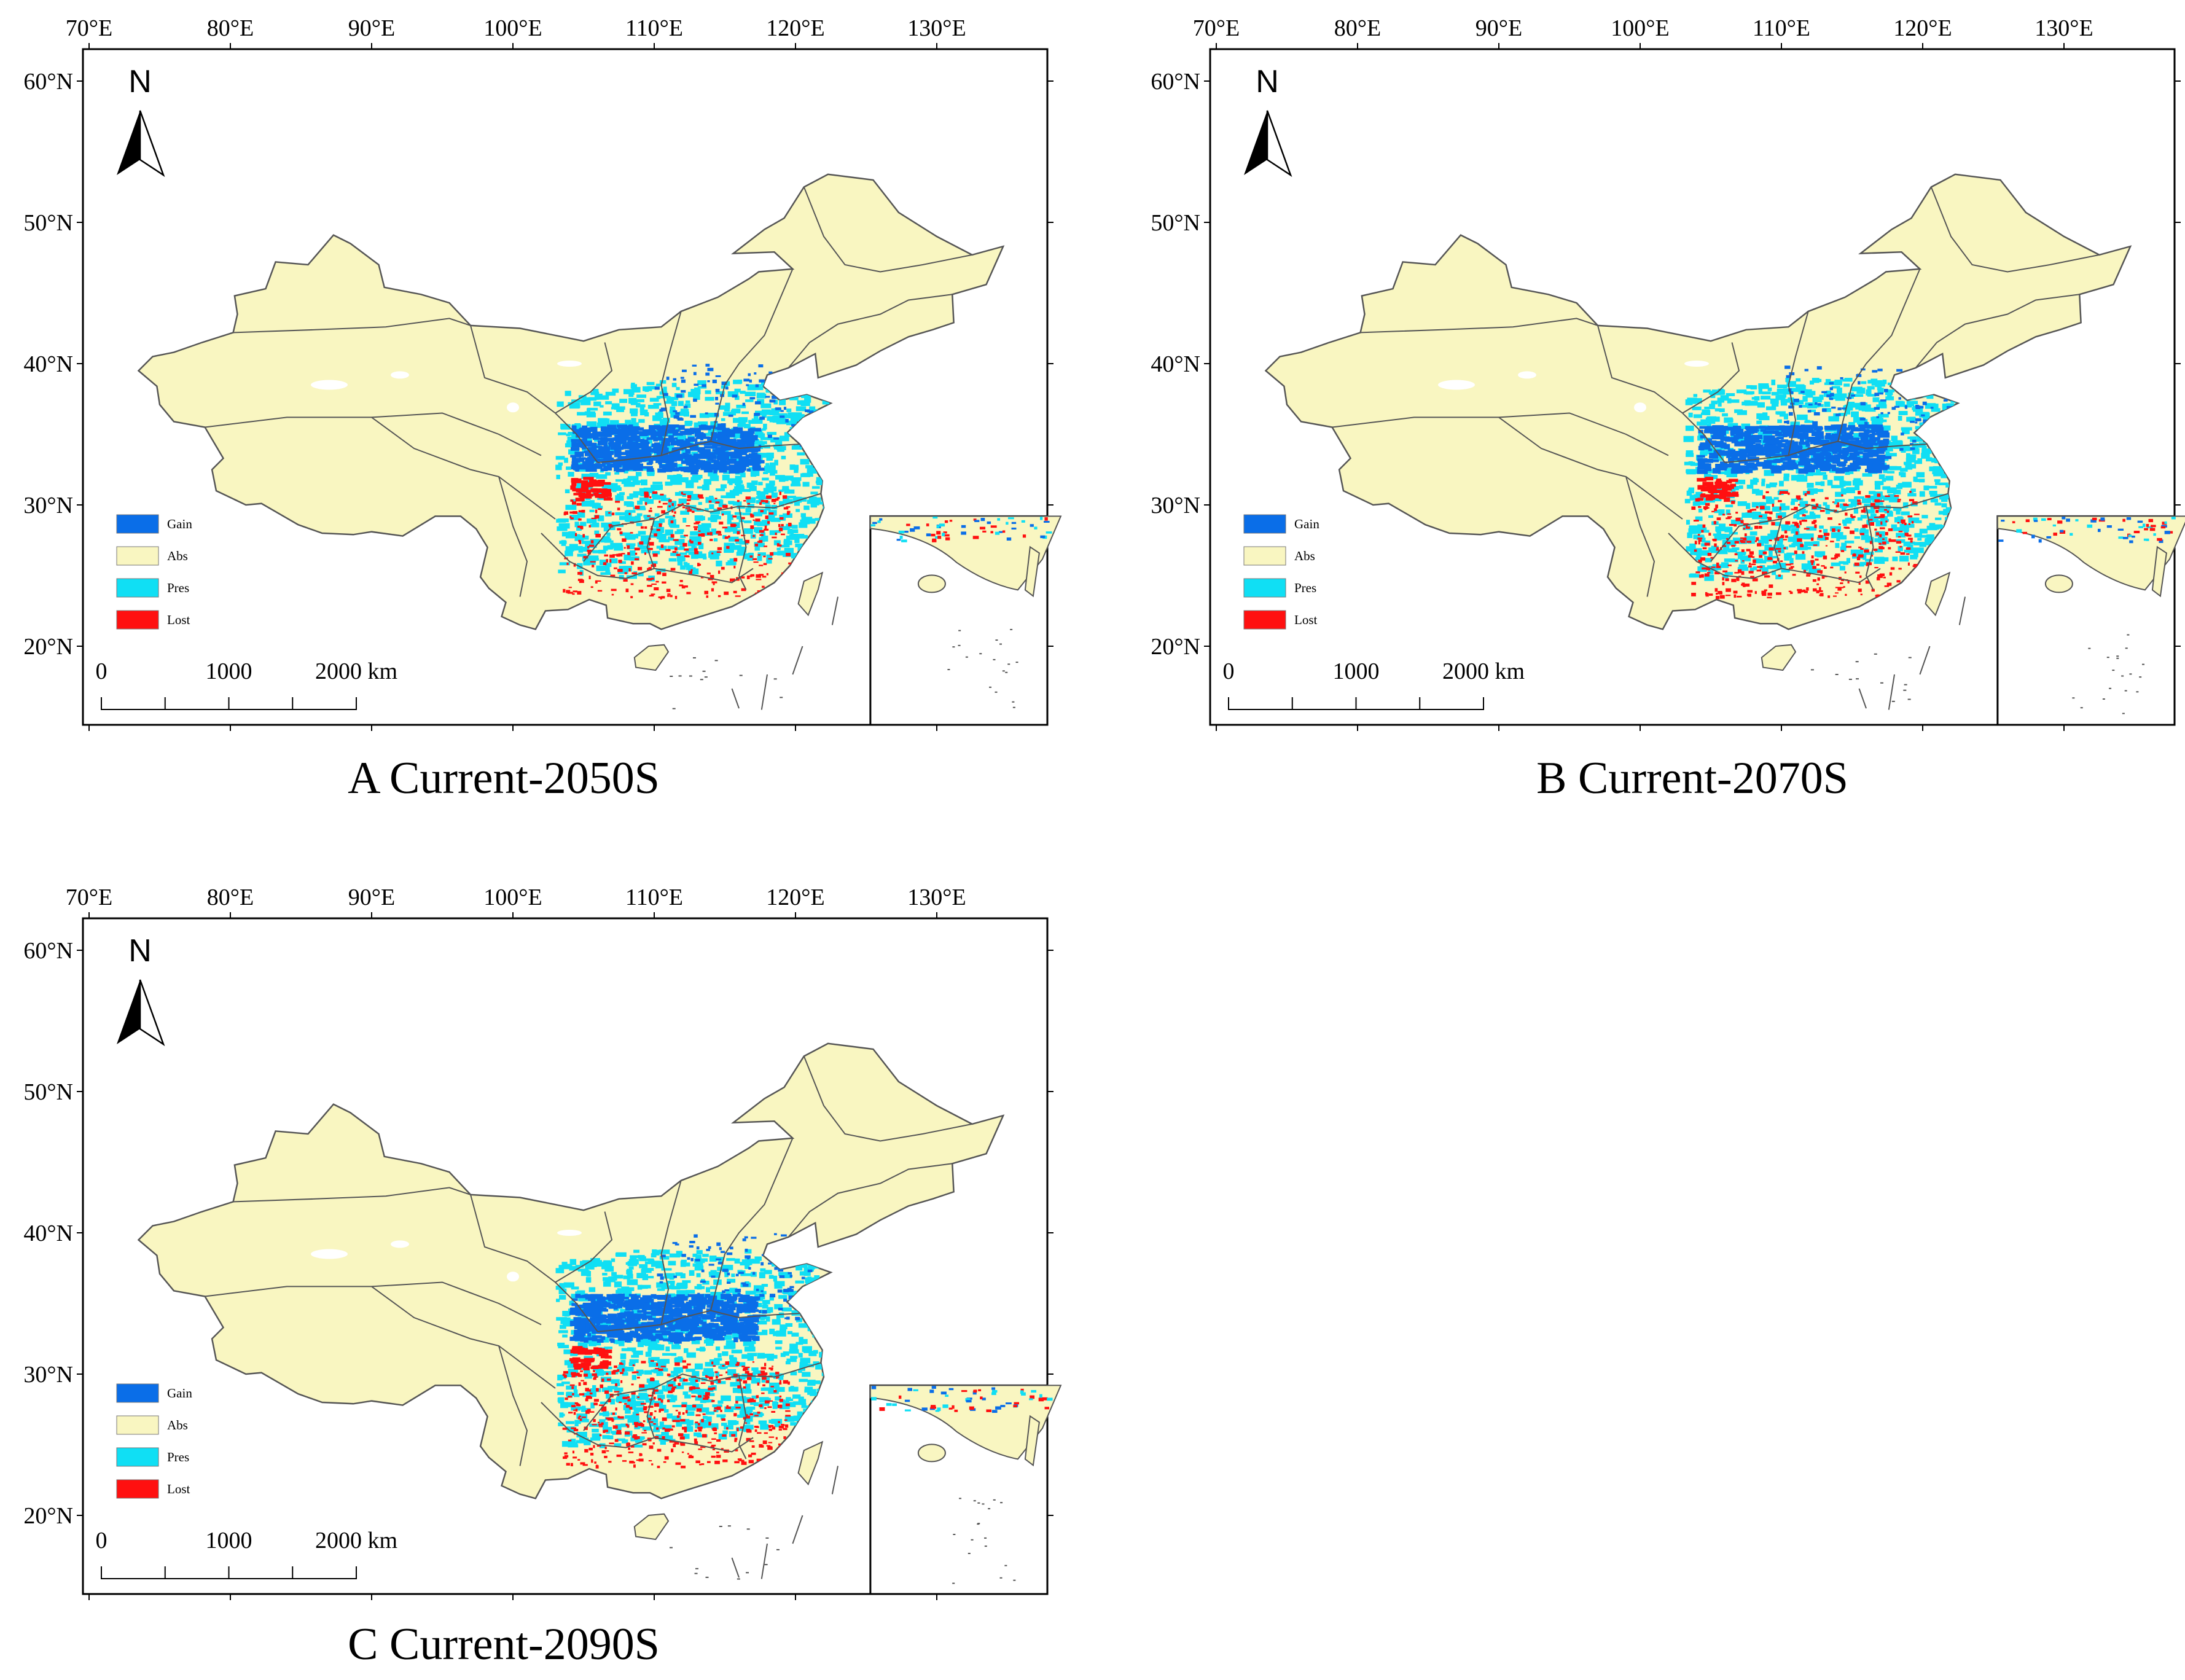  What do you see at coordinates (716, 661) in the screenshot?
I see `sea-island` at bounding box center [716, 661].